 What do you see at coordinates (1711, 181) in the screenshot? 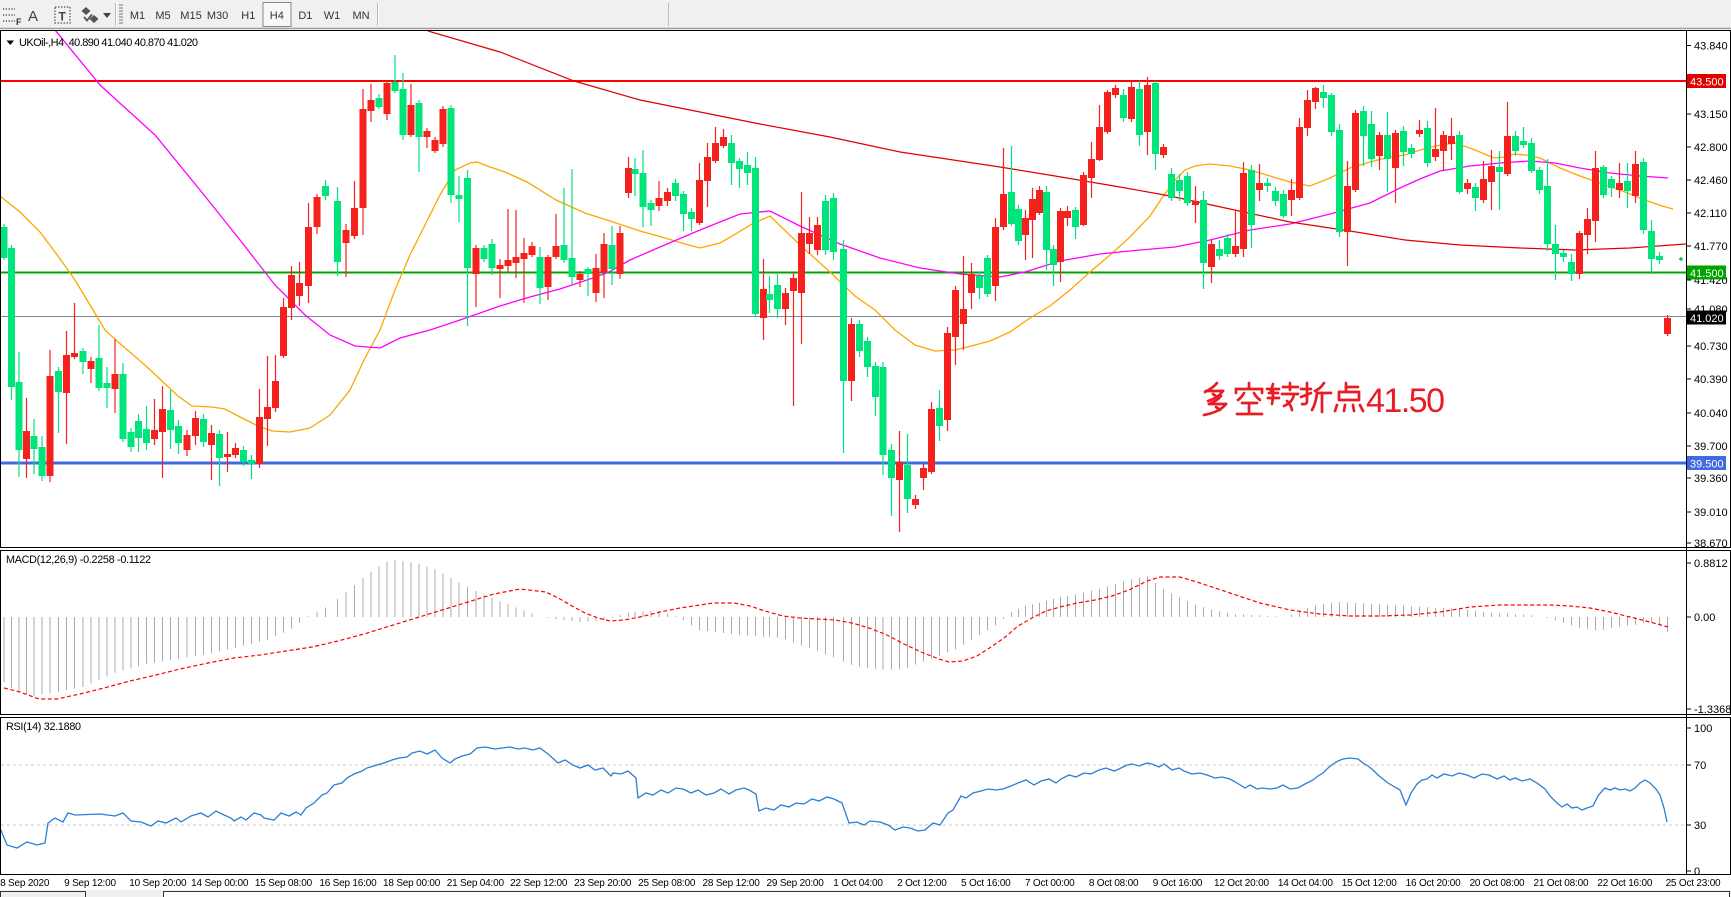
I see `svg-text: 42.460` at bounding box center [1711, 181].